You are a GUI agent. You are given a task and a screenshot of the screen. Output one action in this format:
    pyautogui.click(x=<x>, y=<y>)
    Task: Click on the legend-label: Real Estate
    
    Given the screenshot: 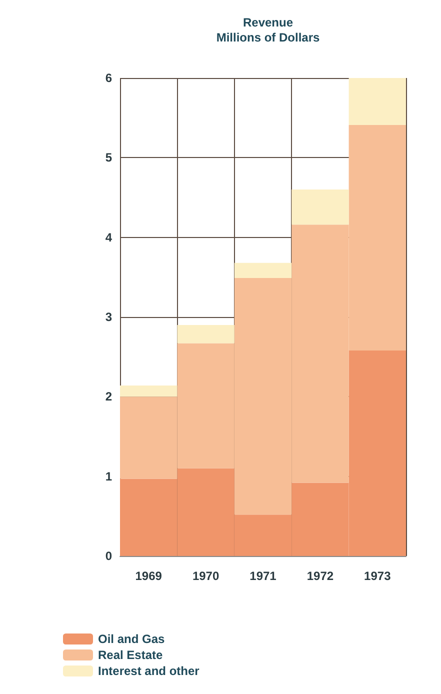 What is the action you would take?
    pyautogui.click(x=131, y=655)
    